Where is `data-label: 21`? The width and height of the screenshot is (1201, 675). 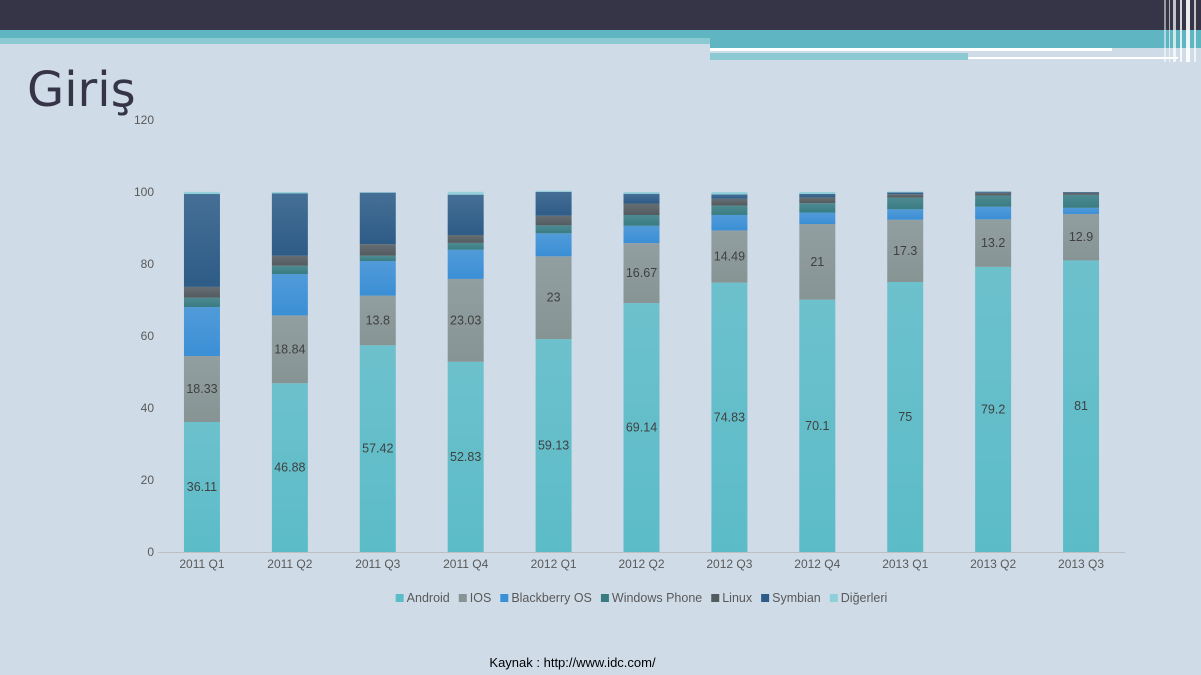
data-label: 21 is located at coordinates (817, 262).